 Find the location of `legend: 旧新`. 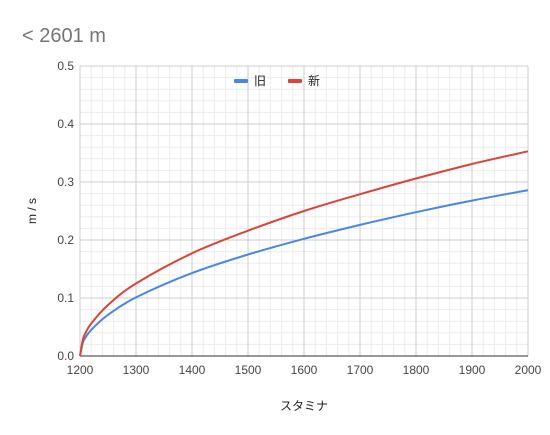

legend: 旧新 is located at coordinates (277, 80).